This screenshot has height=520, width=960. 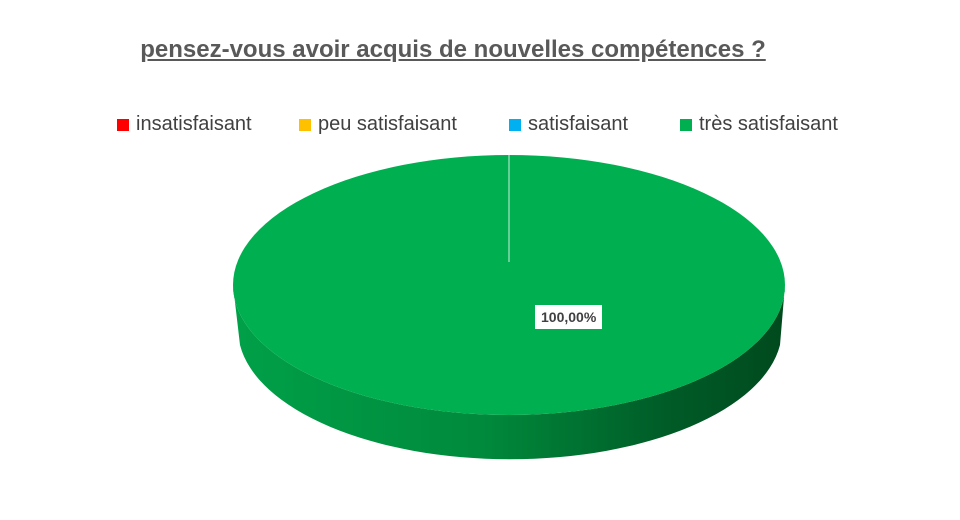 What do you see at coordinates (194, 124) in the screenshot?
I see `legend-label-insatisfaisant: insatisfaisant` at bounding box center [194, 124].